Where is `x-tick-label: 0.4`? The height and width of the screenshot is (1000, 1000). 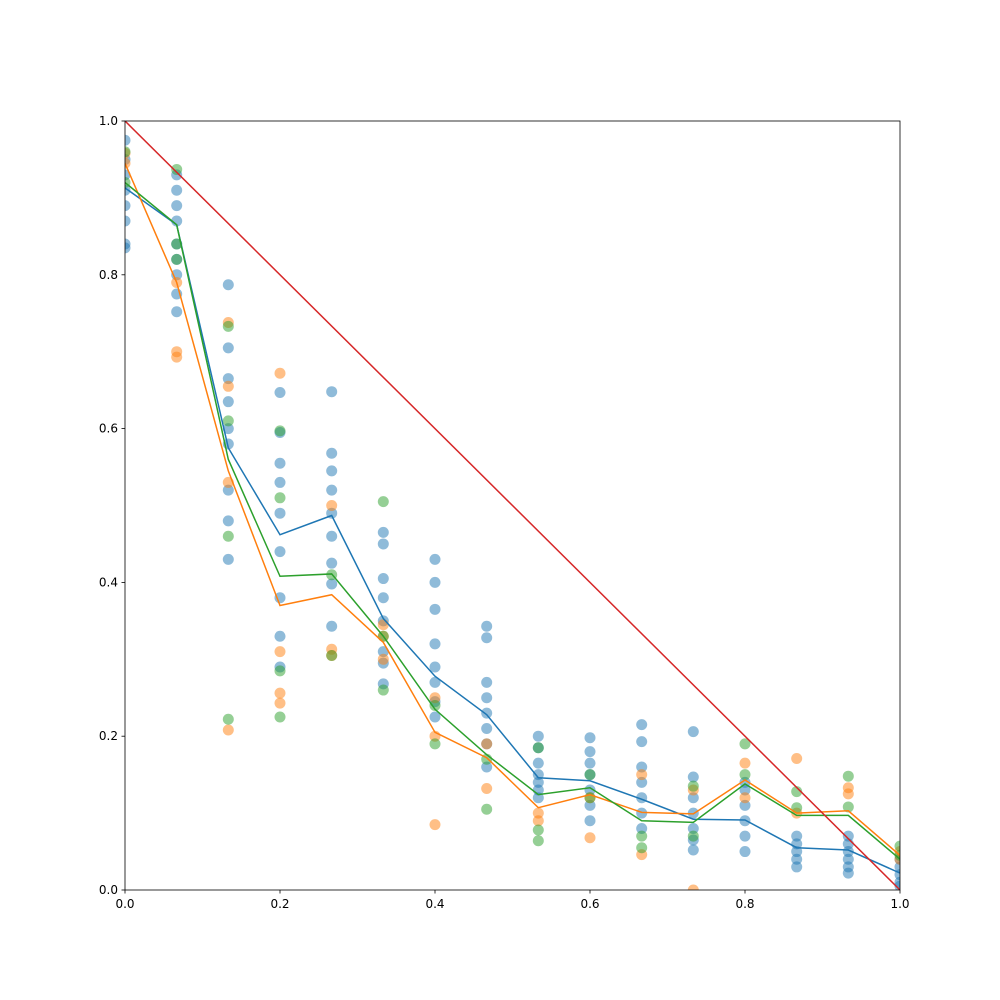 x-tick-label: 0.4 is located at coordinates (434, 904).